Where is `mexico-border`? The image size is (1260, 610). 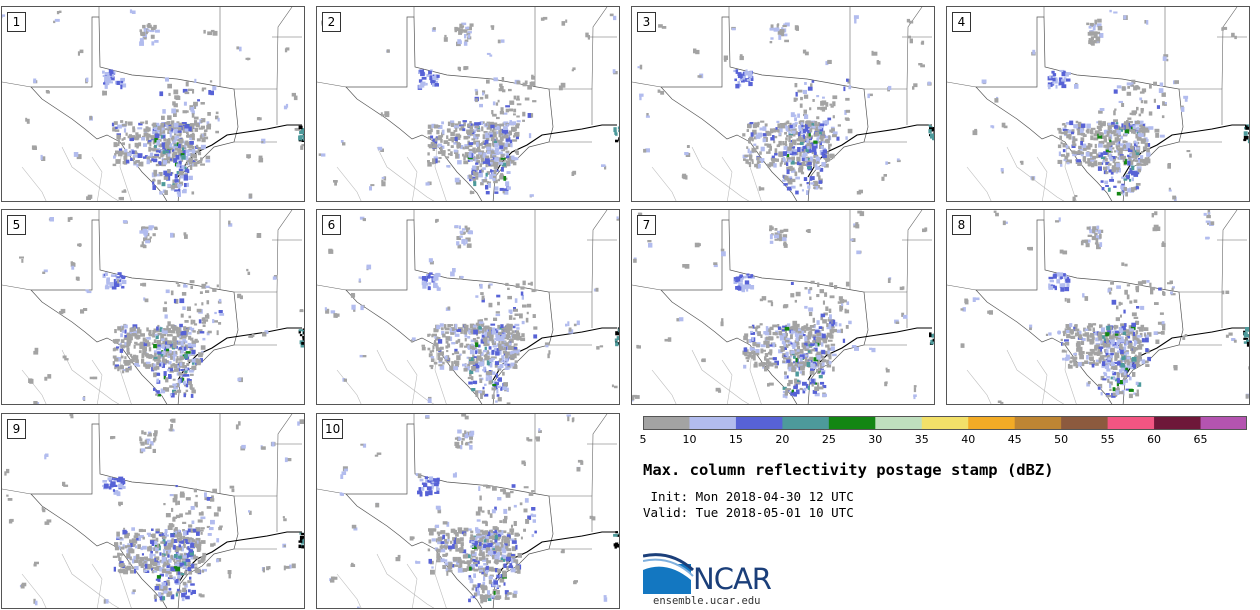
mexico-border is located at coordinates (34, 183).